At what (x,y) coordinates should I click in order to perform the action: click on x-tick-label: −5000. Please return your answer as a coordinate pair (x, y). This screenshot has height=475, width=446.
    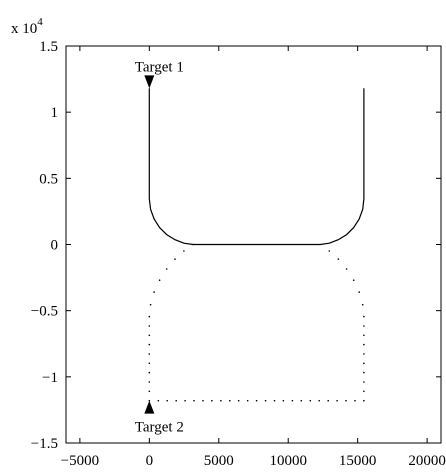
    Looking at the image, I should click on (80, 461).